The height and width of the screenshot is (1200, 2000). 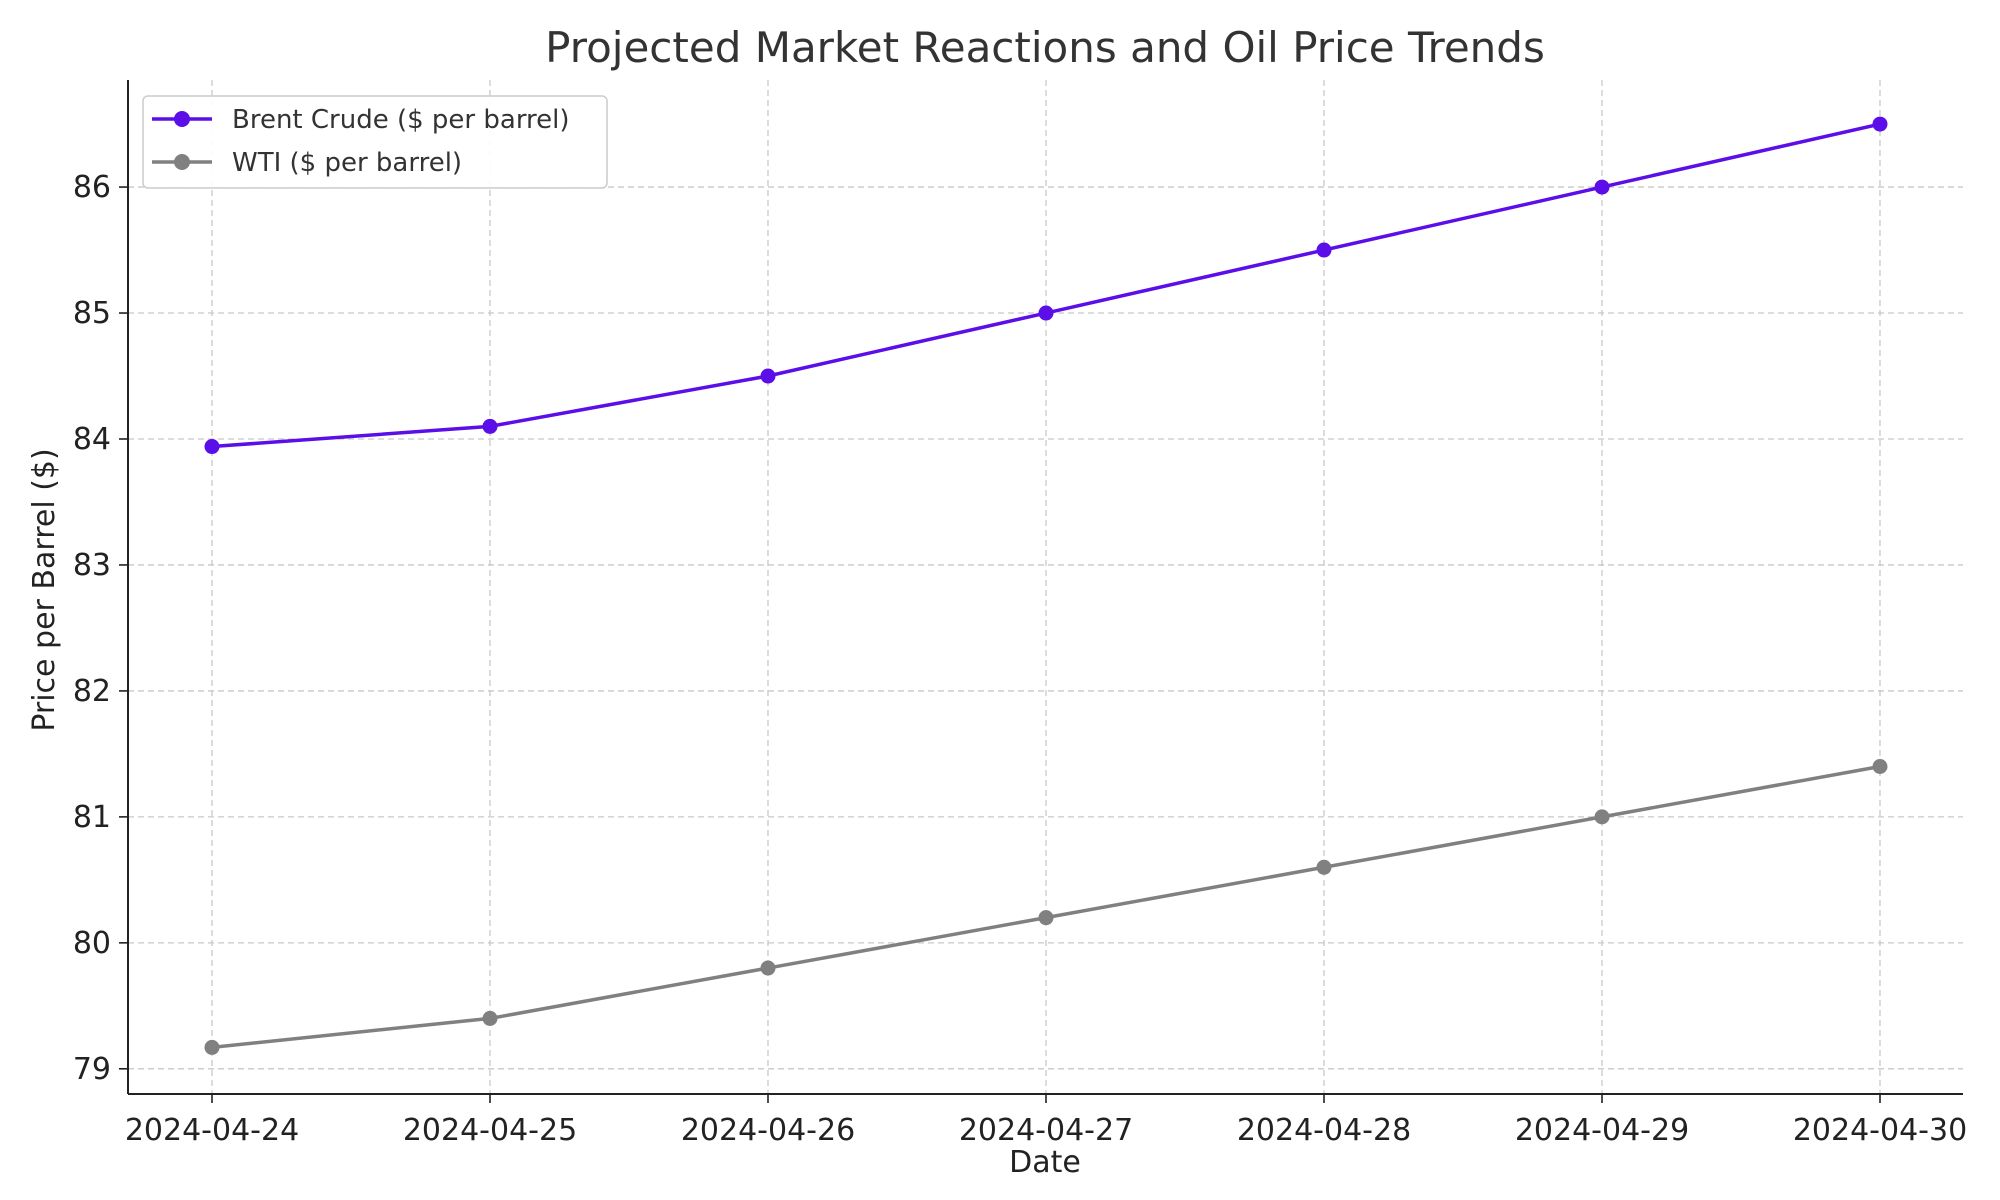 What do you see at coordinates (401, 120) in the screenshot?
I see `legend-label-brent: Brent Crude ($ per barrel)` at bounding box center [401, 120].